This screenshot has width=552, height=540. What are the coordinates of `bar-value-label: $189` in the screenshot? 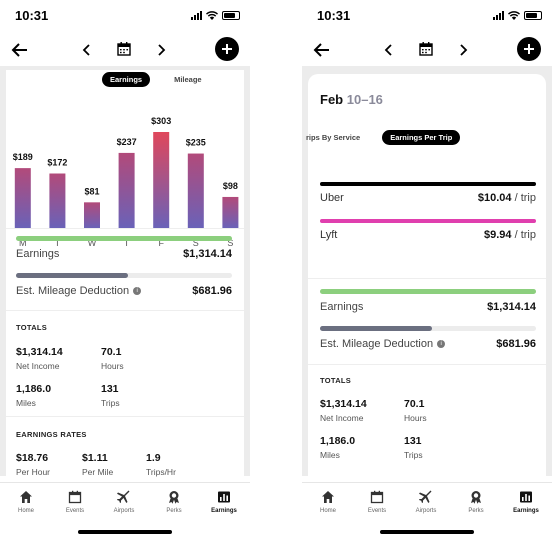 It's located at (23, 157).